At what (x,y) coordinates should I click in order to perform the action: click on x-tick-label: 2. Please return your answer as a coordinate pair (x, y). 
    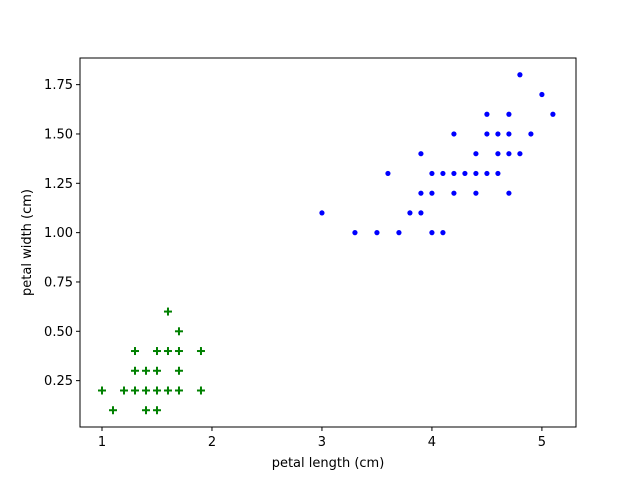
    Looking at the image, I should click on (212, 442).